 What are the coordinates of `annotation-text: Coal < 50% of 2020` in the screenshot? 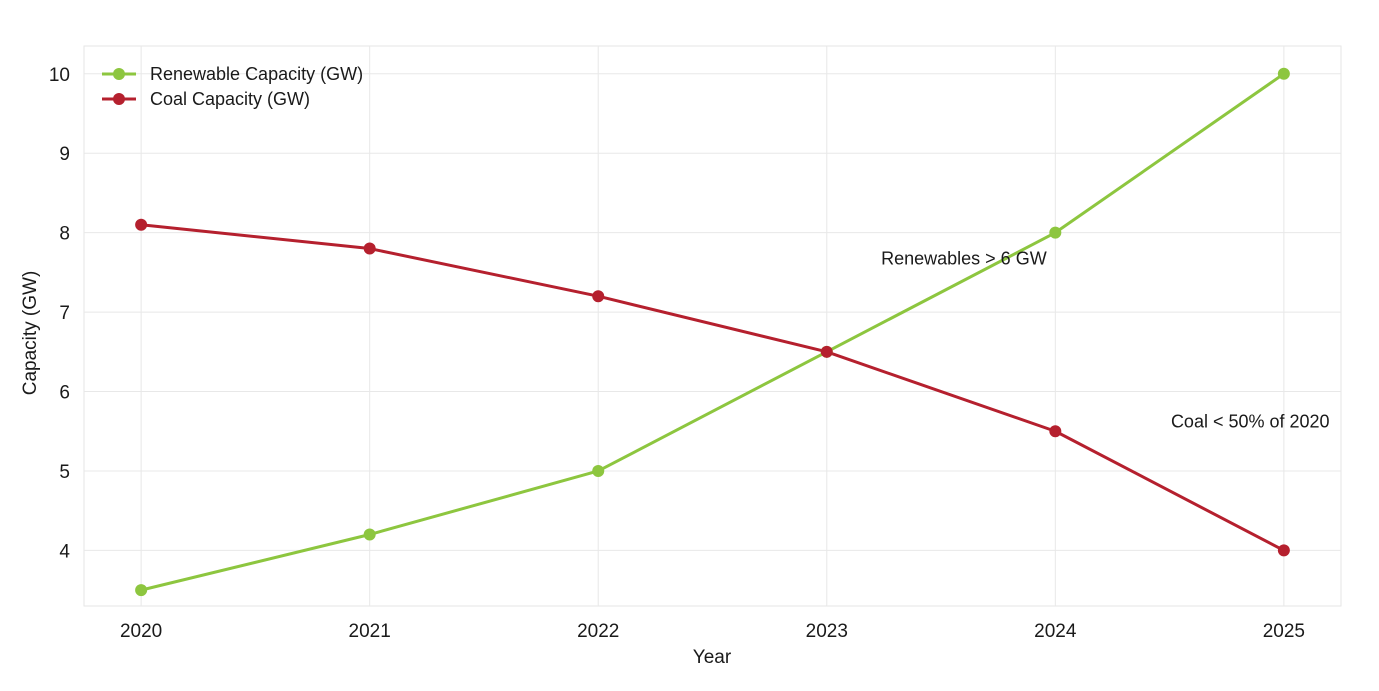 It's located at (1250, 421).